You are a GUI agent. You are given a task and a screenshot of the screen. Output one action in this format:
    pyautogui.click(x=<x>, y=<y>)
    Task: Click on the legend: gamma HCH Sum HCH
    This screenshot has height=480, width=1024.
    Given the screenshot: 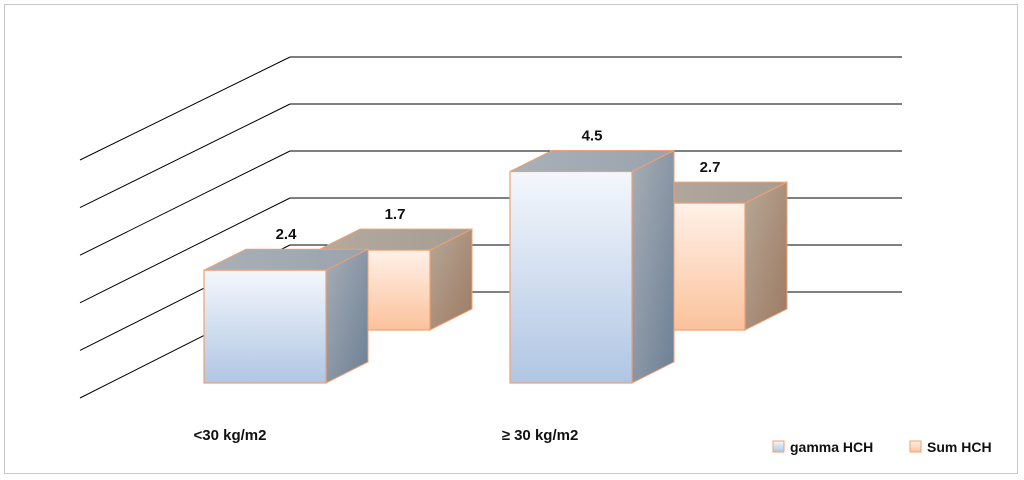 What is the action you would take?
    pyautogui.click(x=882, y=447)
    